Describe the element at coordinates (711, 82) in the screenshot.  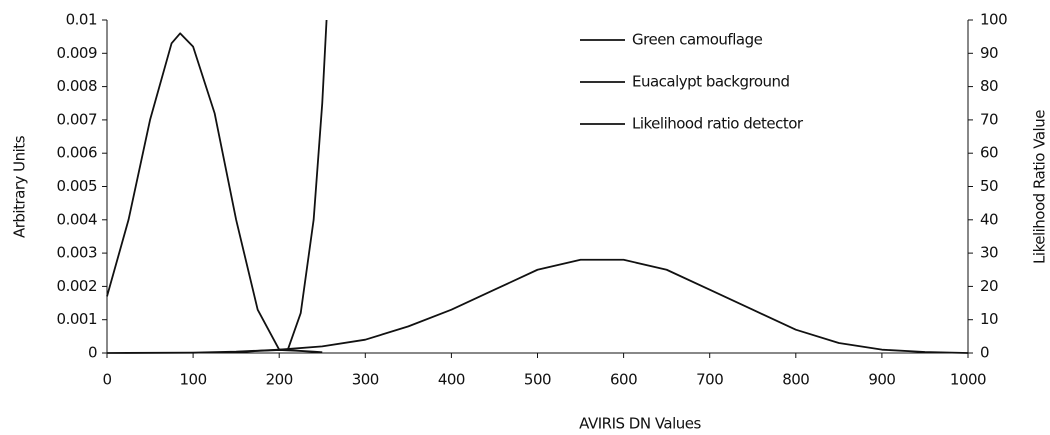
I see `legend-label: Euacalypt background` at that location.